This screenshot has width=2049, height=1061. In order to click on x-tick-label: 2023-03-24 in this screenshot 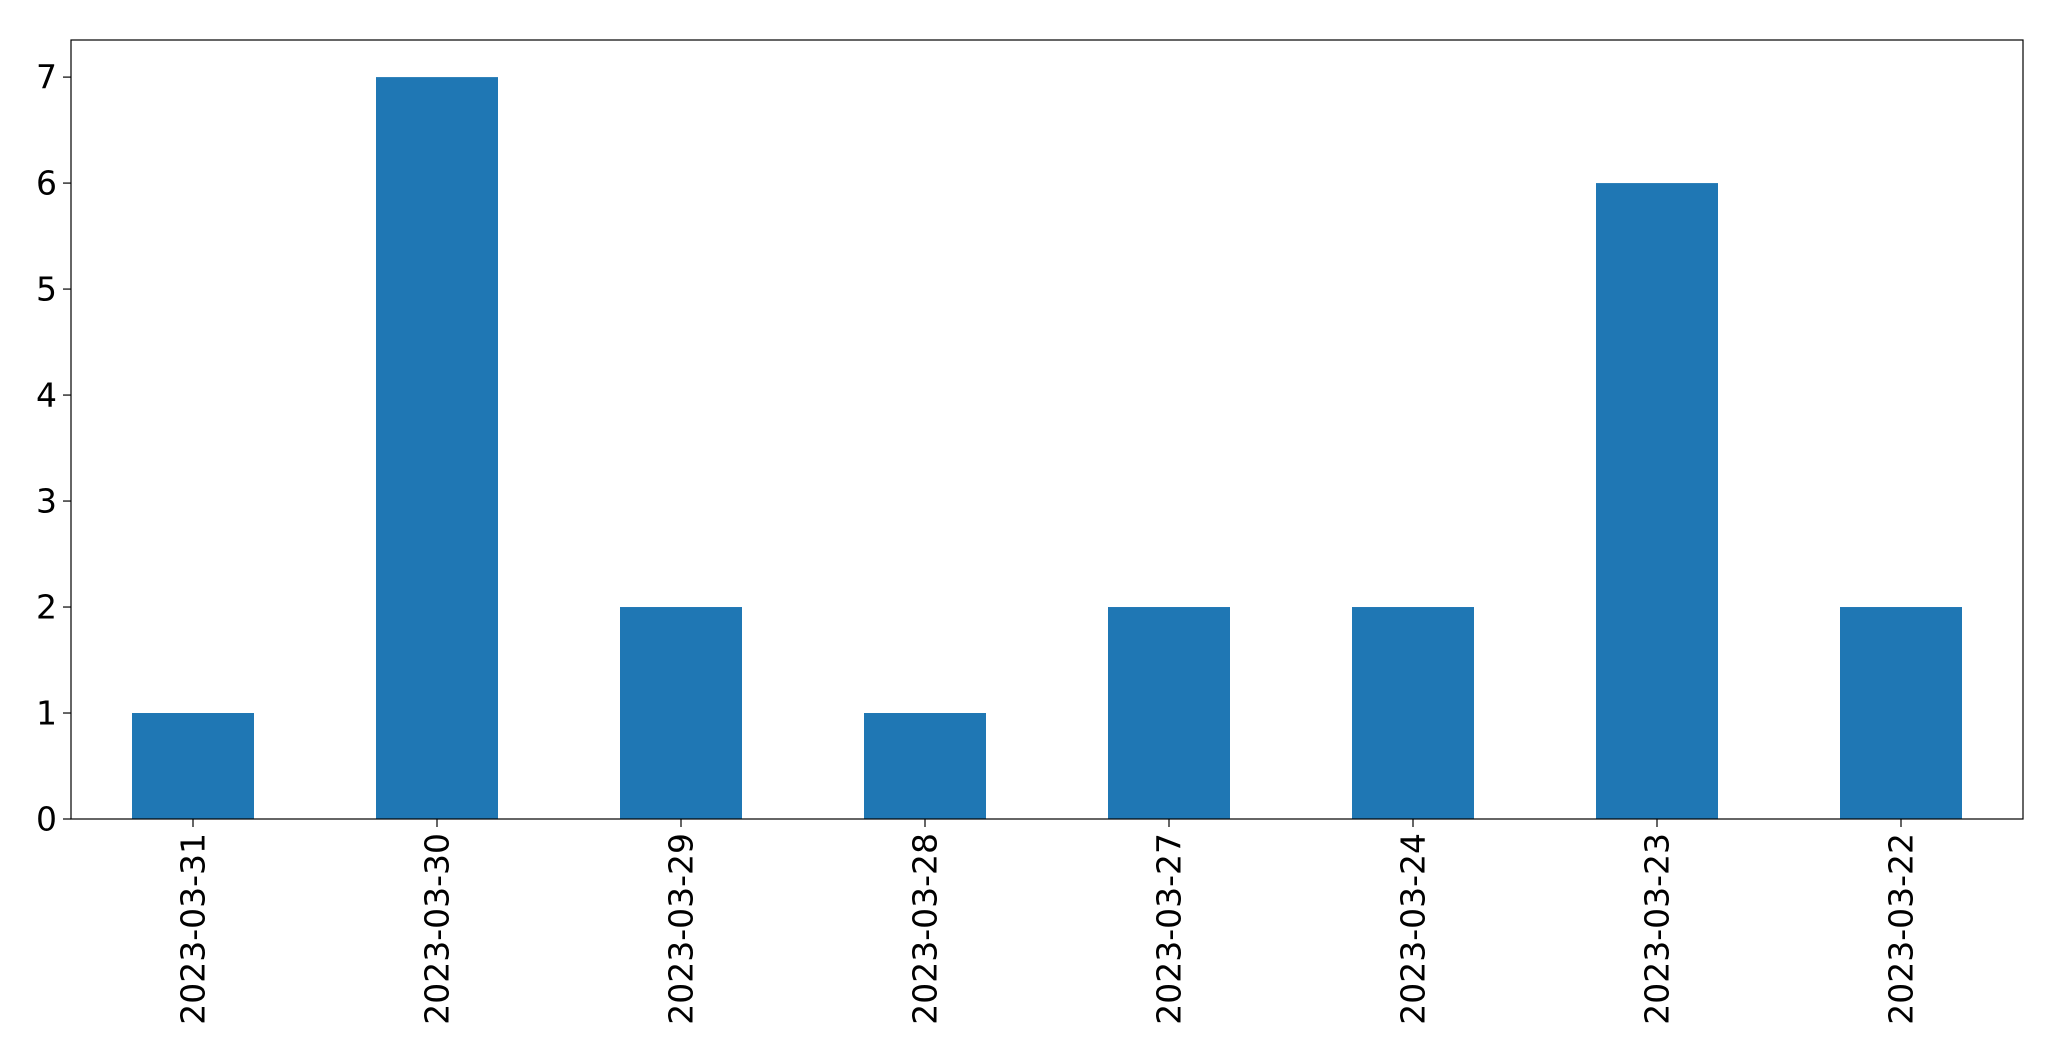, I will do `click(1413, 929)`.